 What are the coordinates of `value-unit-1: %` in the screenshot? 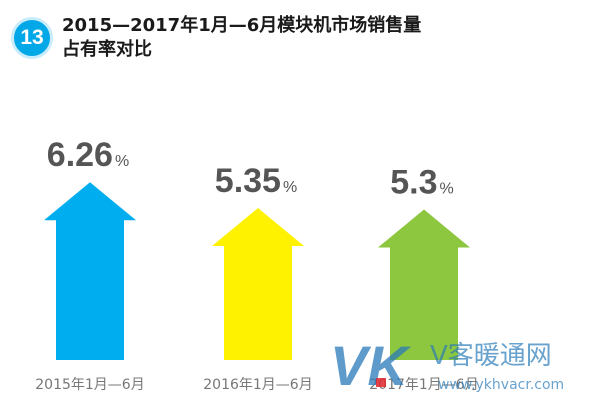 It's located at (122, 161).